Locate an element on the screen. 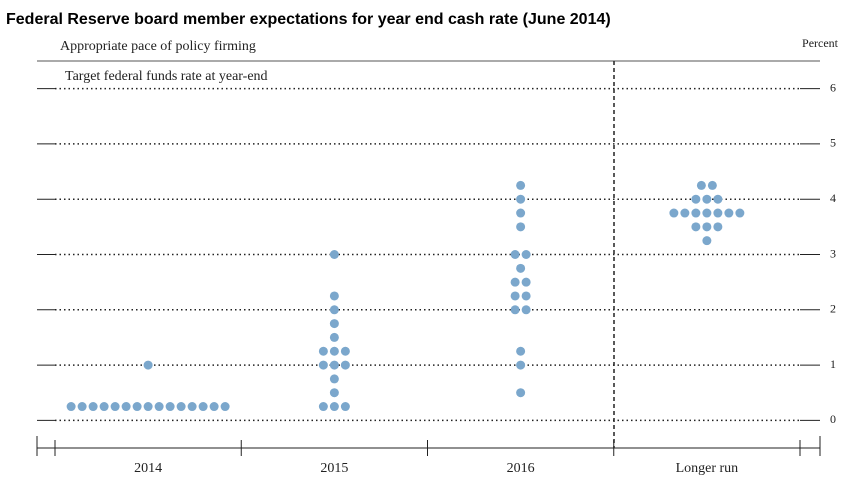 The height and width of the screenshot is (489, 860). y-tick-label: 0 is located at coordinates (833, 419).